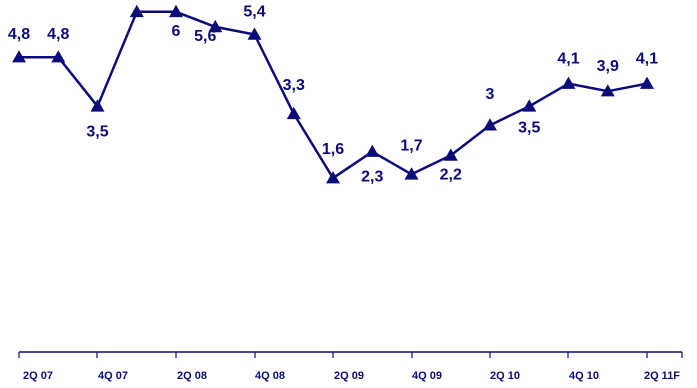 This screenshot has width=697, height=388. What do you see at coordinates (294, 85) in the screenshot?
I see `data-label: 3,3` at bounding box center [294, 85].